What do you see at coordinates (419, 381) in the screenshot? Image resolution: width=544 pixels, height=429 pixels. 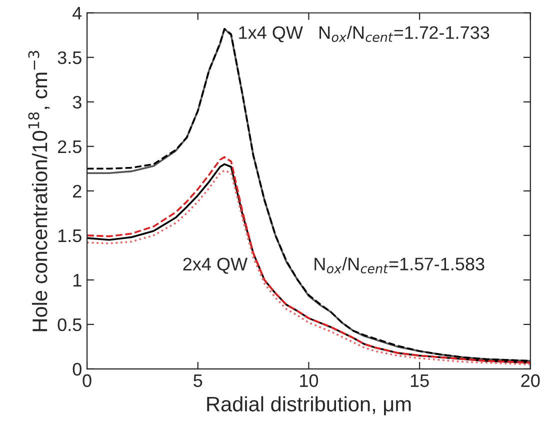 I see `x-tick-label: 15` at bounding box center [419, 381].